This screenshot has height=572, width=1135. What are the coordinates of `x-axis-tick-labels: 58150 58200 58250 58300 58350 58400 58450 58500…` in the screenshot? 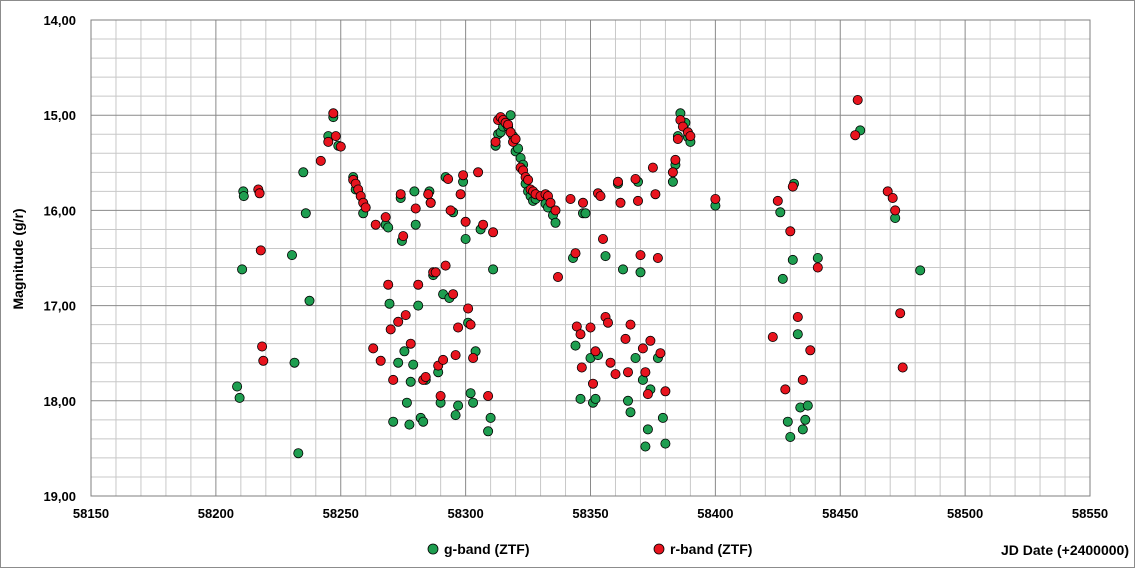 It's located at (590, 513).